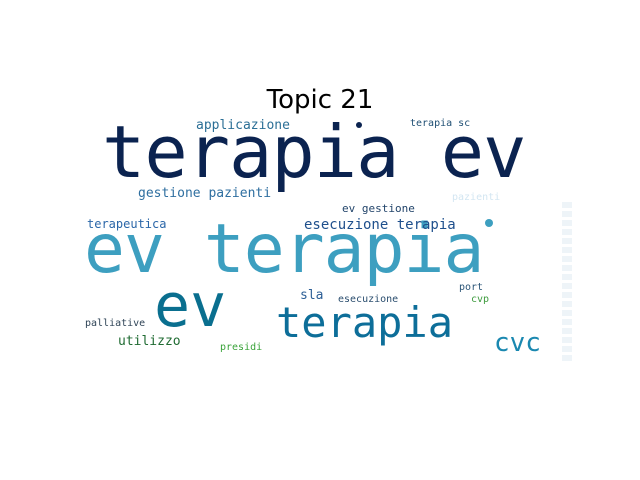 This screenshot has width=640, height=480. Describe the element at coordinates (517, 343) in the screenshot. I see `word-cvc: cvc` at that location.